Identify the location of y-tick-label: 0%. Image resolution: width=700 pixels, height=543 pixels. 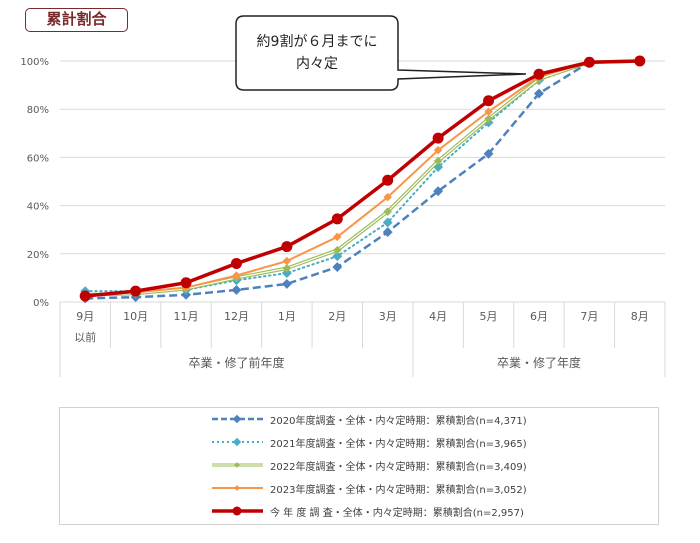
(41, 303).